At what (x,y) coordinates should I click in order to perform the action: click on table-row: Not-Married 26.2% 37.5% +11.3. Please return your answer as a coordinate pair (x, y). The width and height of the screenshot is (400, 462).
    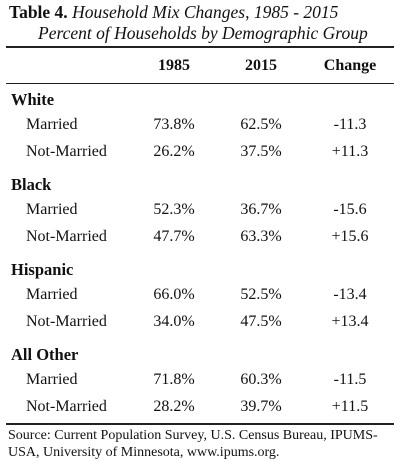
    Looking at the image, I should click on (200, 156).